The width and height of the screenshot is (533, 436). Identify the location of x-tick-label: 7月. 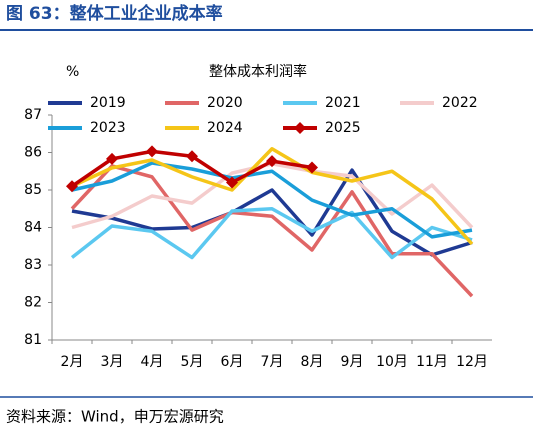
(272, 362).